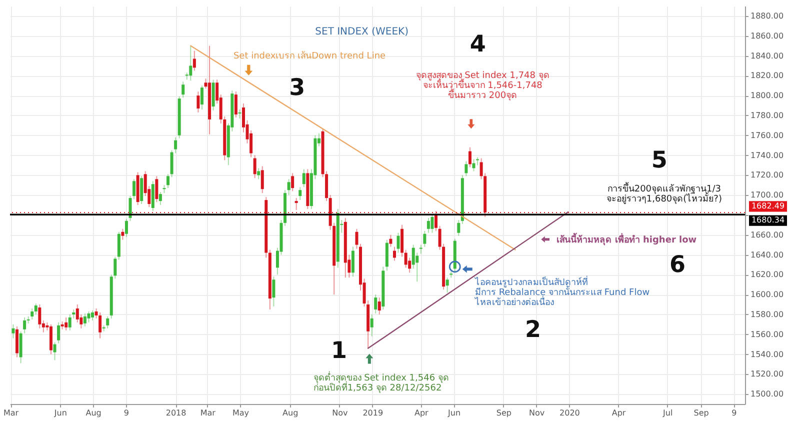 The width and height of the screenshot is (800, 425). What do you see at coordinates (659, 161) in the screenshot?
I see `annotation: 5` at bounding box center [659, 161].